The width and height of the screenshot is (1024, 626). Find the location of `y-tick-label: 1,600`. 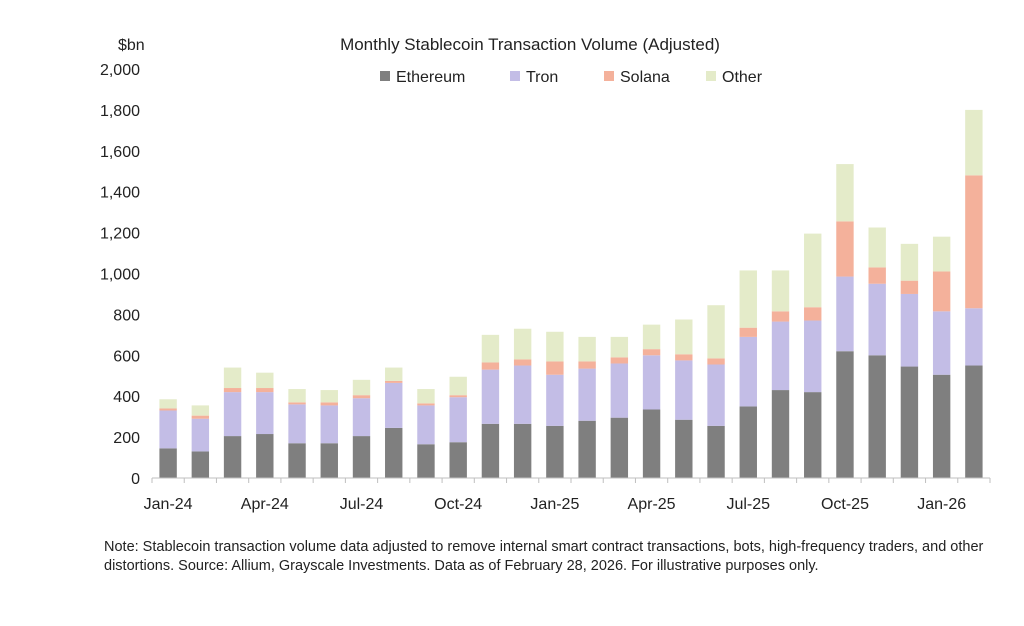

y-tick-label: 1,600 is located at coordinates (120, 152).